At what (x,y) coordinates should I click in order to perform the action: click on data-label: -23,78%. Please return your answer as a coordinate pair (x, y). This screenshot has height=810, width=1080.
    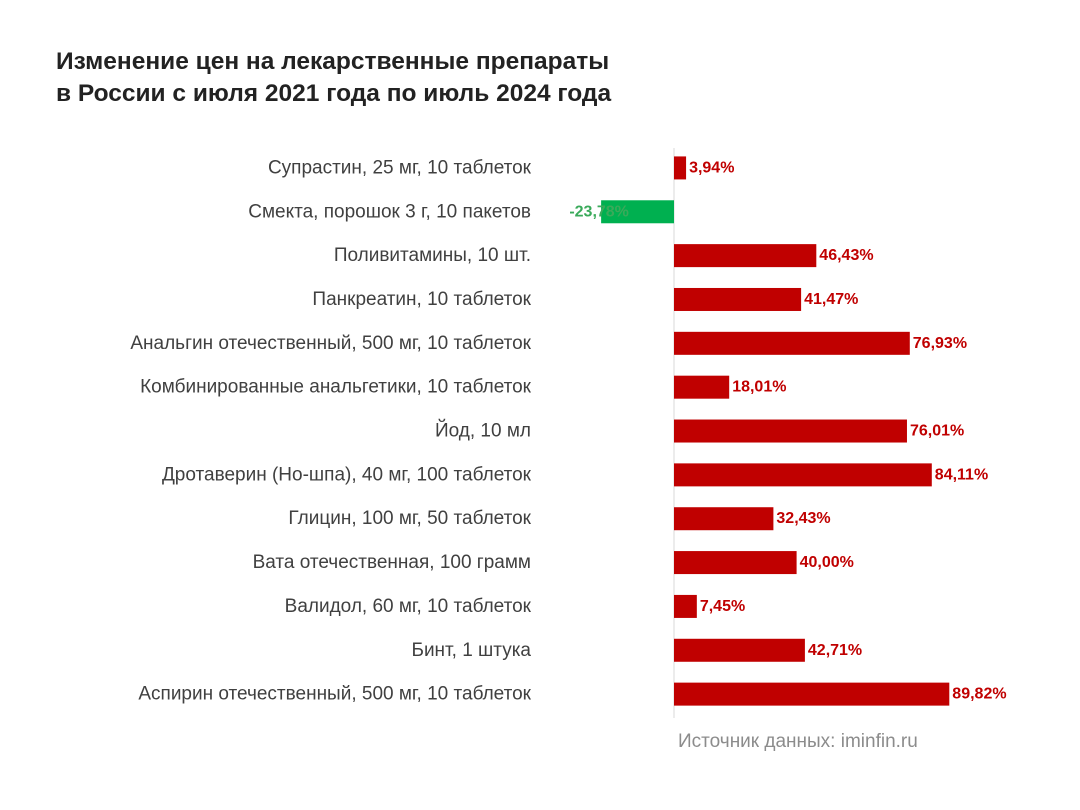
    Looking at the image, I should click on (599, 211).